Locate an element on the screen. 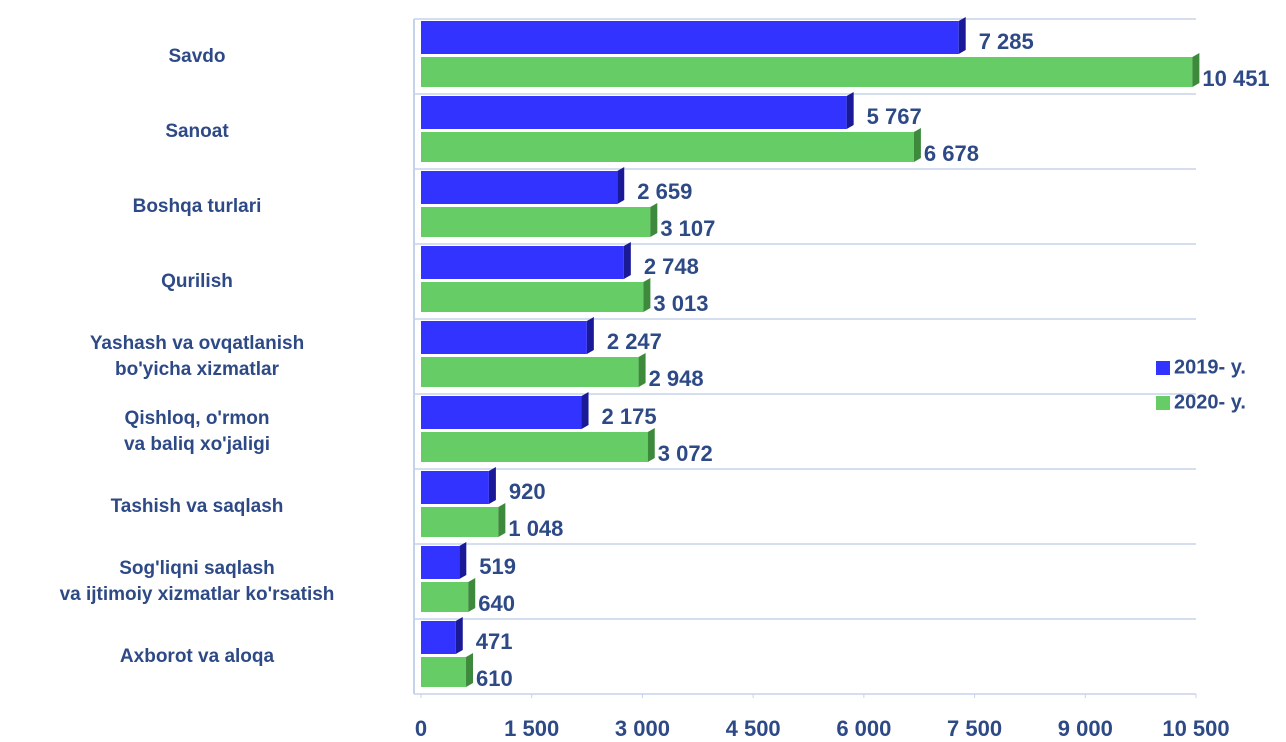 Image resolution: width=1286 pixels, height=742 pixels. value-label: 2 247 is located at coordinates (634, 341).